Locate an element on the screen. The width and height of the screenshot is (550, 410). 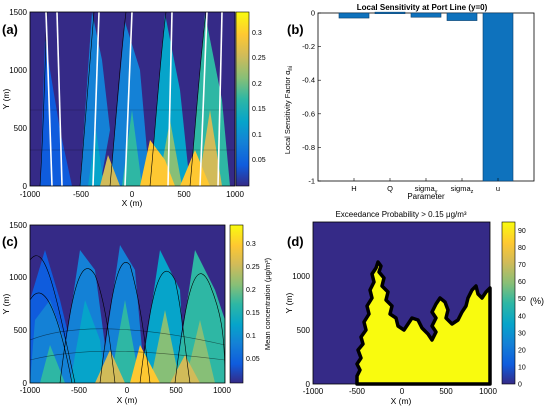
panel-d-xlabel: X (m) is located at coordinates (401, 401).